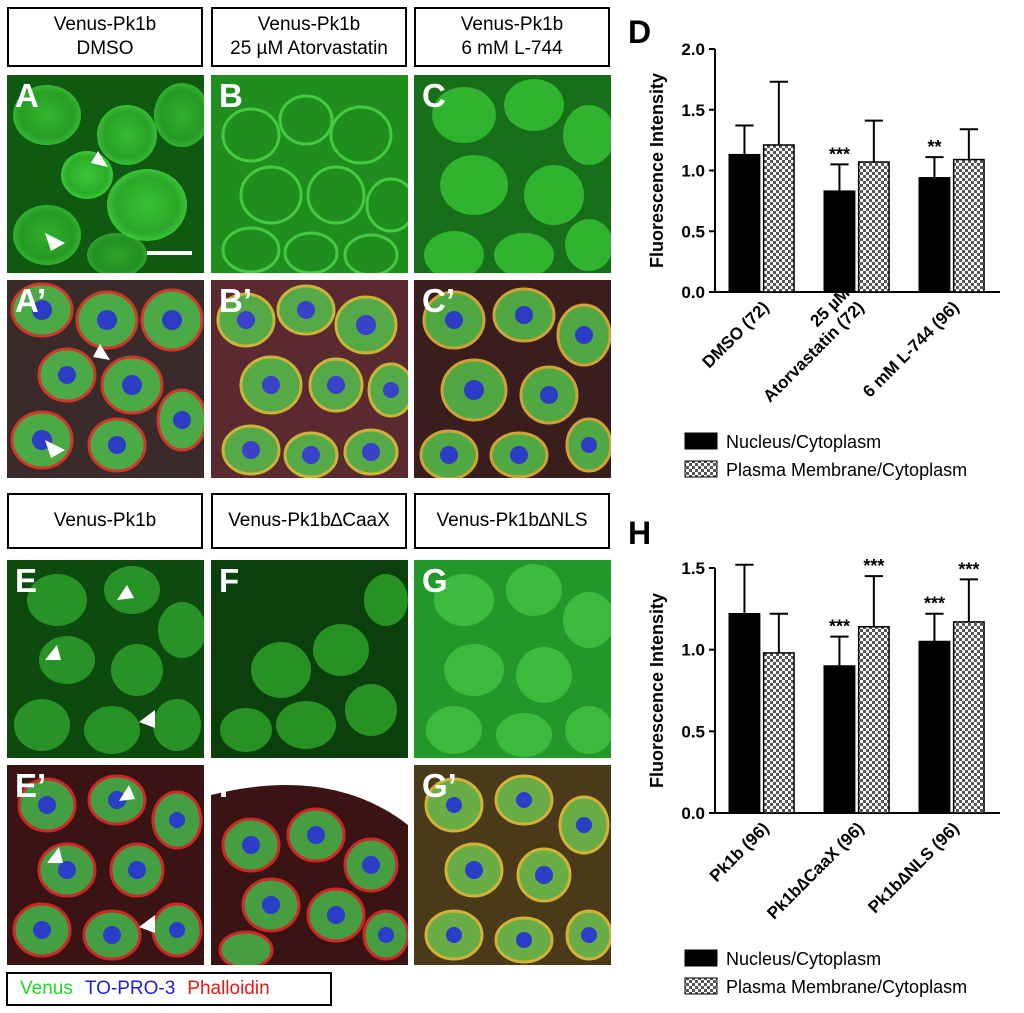  What do you see at coordinates (105, 37) in the screenshot?
I see `header-dmso: Venus-Pk1b DMSO` at bounding box center [105, 37].